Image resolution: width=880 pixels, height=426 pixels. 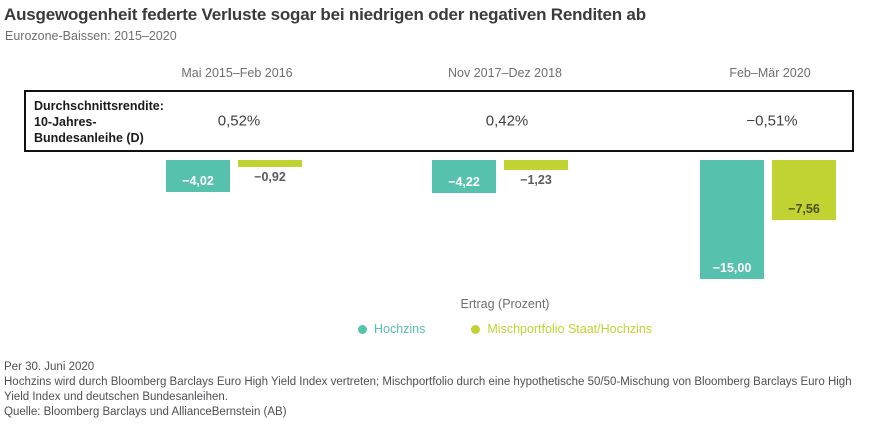 I want to click on bar-value-label-mischportfolio-period-2: −1,23, so click(x=536, y=179).